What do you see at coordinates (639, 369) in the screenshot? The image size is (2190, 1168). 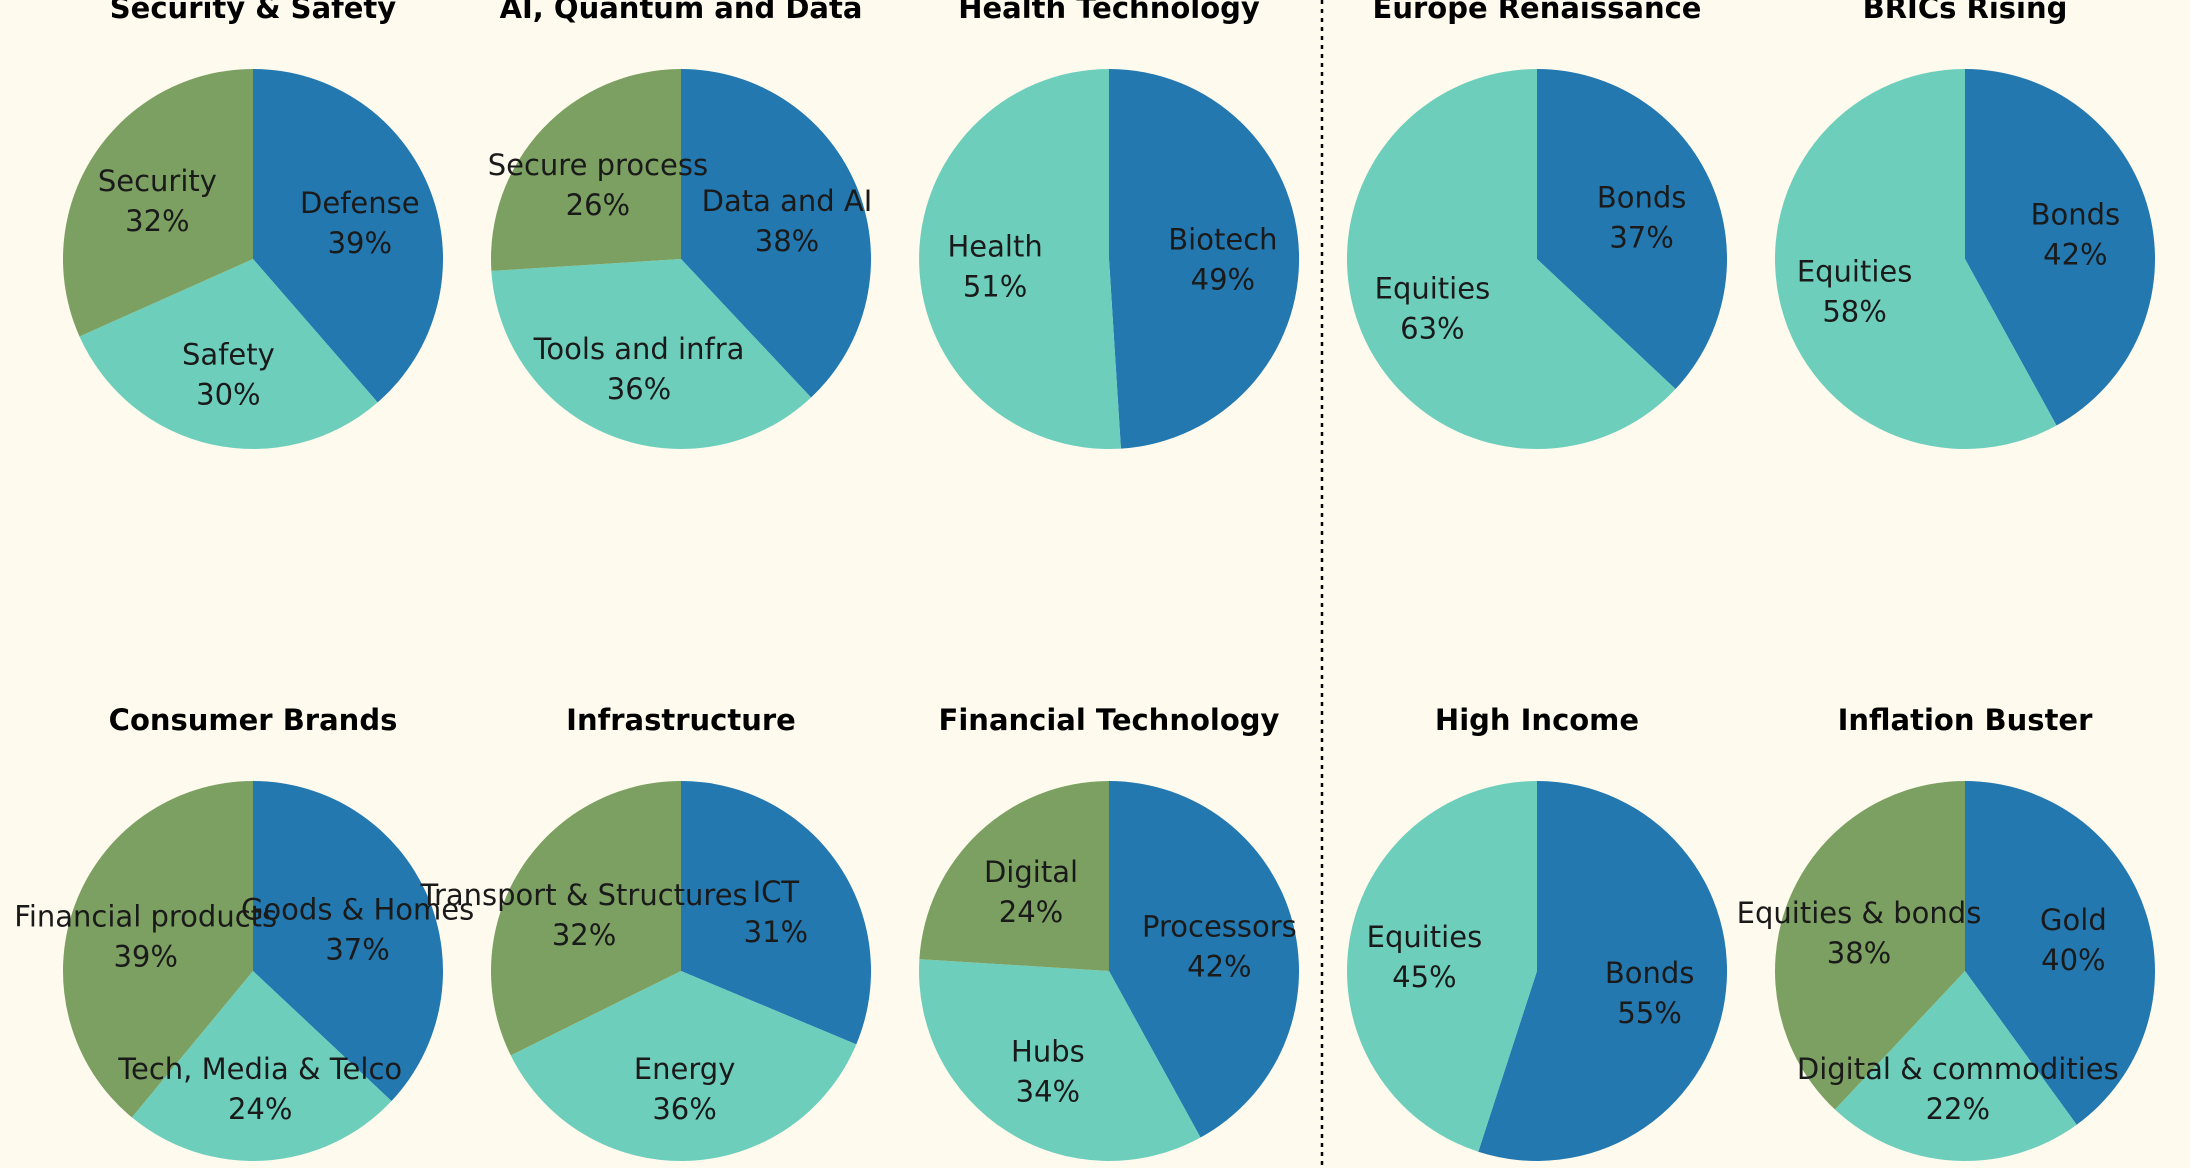 I see `slice-label: Tools and infra 36%` at bounding box center [639, 369].